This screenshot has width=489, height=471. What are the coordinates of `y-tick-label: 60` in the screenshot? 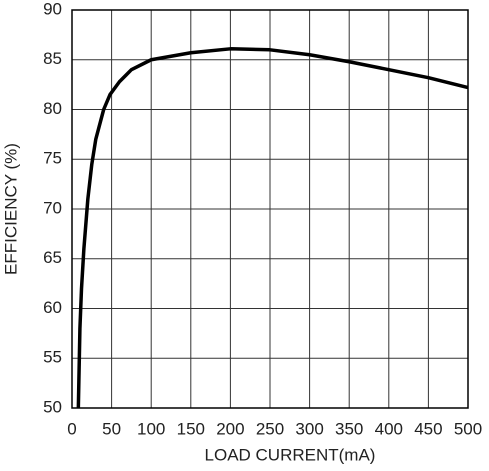 It's located at (52, 307).